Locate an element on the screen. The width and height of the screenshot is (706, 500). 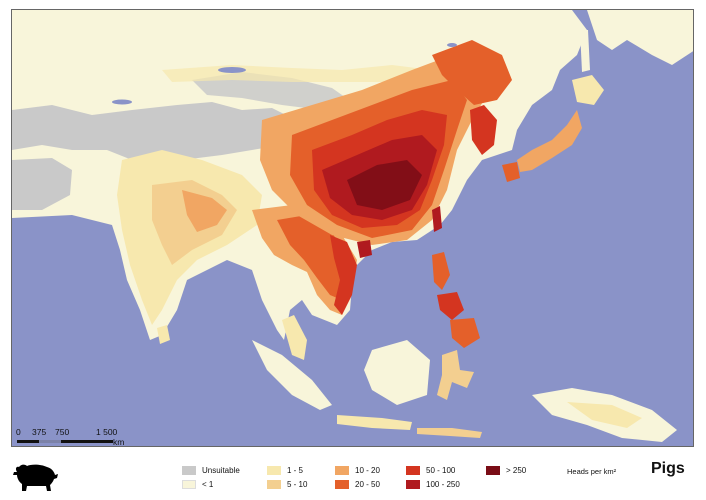
lake-baikal is located at coordinates (232, 70).